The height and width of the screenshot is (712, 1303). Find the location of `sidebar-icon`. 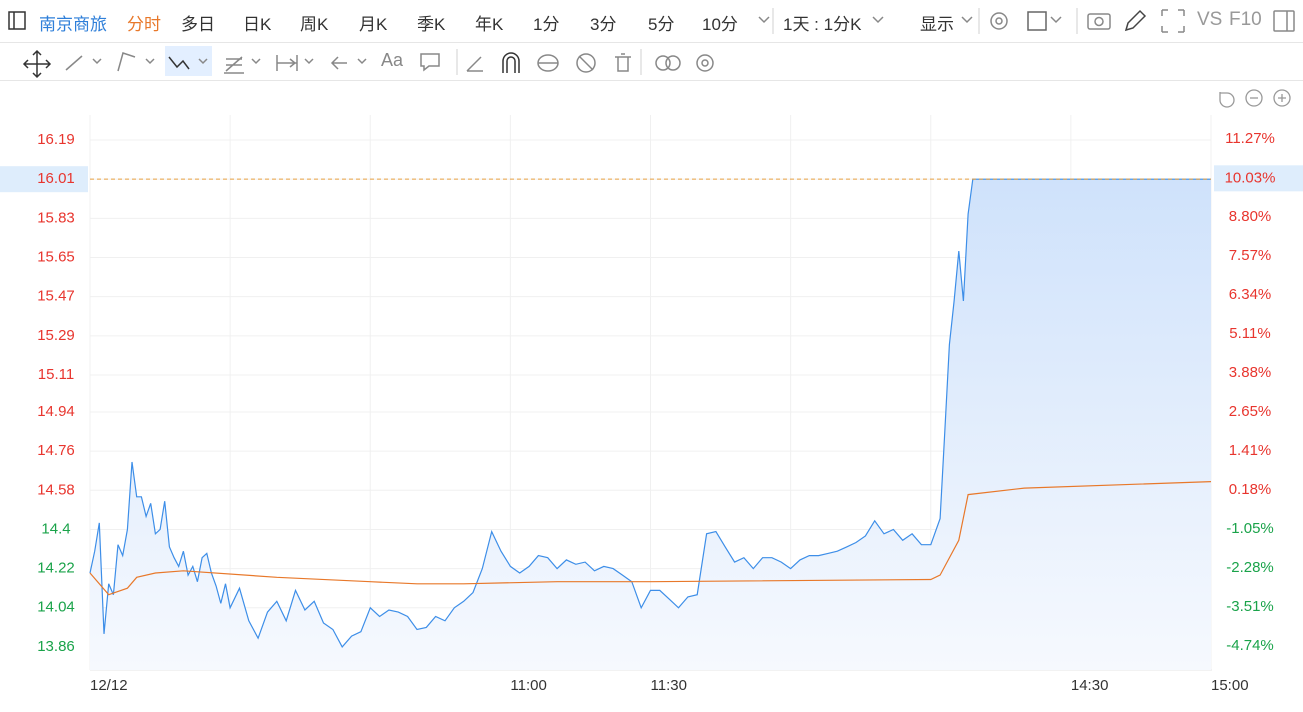

sidebar-icon is located at coordinates (18, 21).